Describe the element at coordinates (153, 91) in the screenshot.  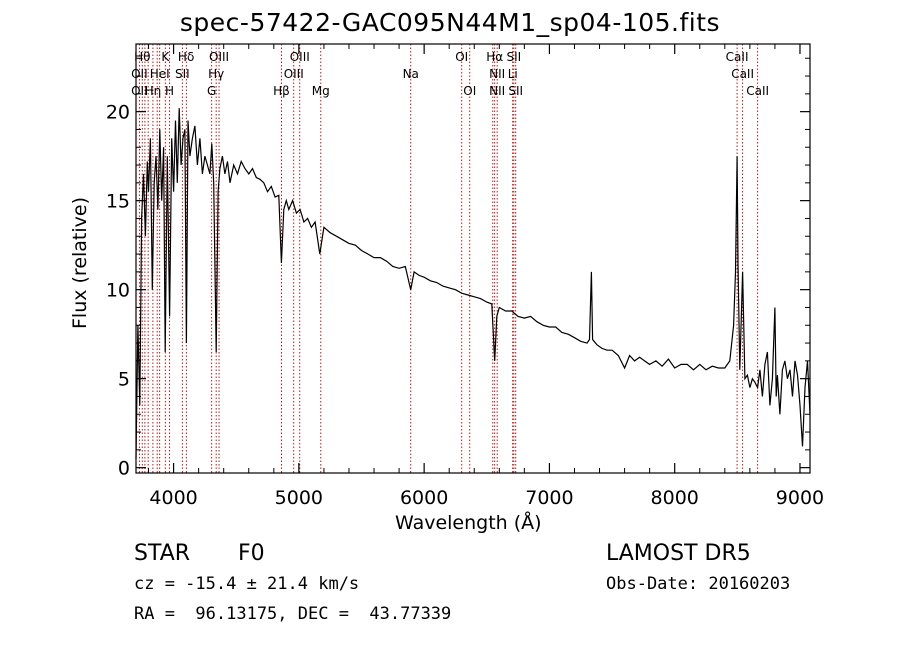
I see `reference-line-label: Hη` at that location.